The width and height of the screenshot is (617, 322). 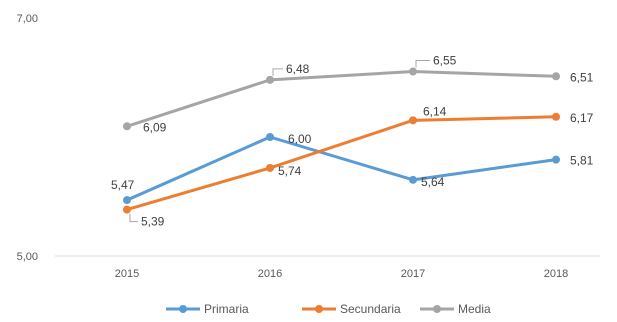 What do you see at coordinates (298, 69) in the screenshot?
I see `data-label-media: 6,48` at bounding box center [298, 69].